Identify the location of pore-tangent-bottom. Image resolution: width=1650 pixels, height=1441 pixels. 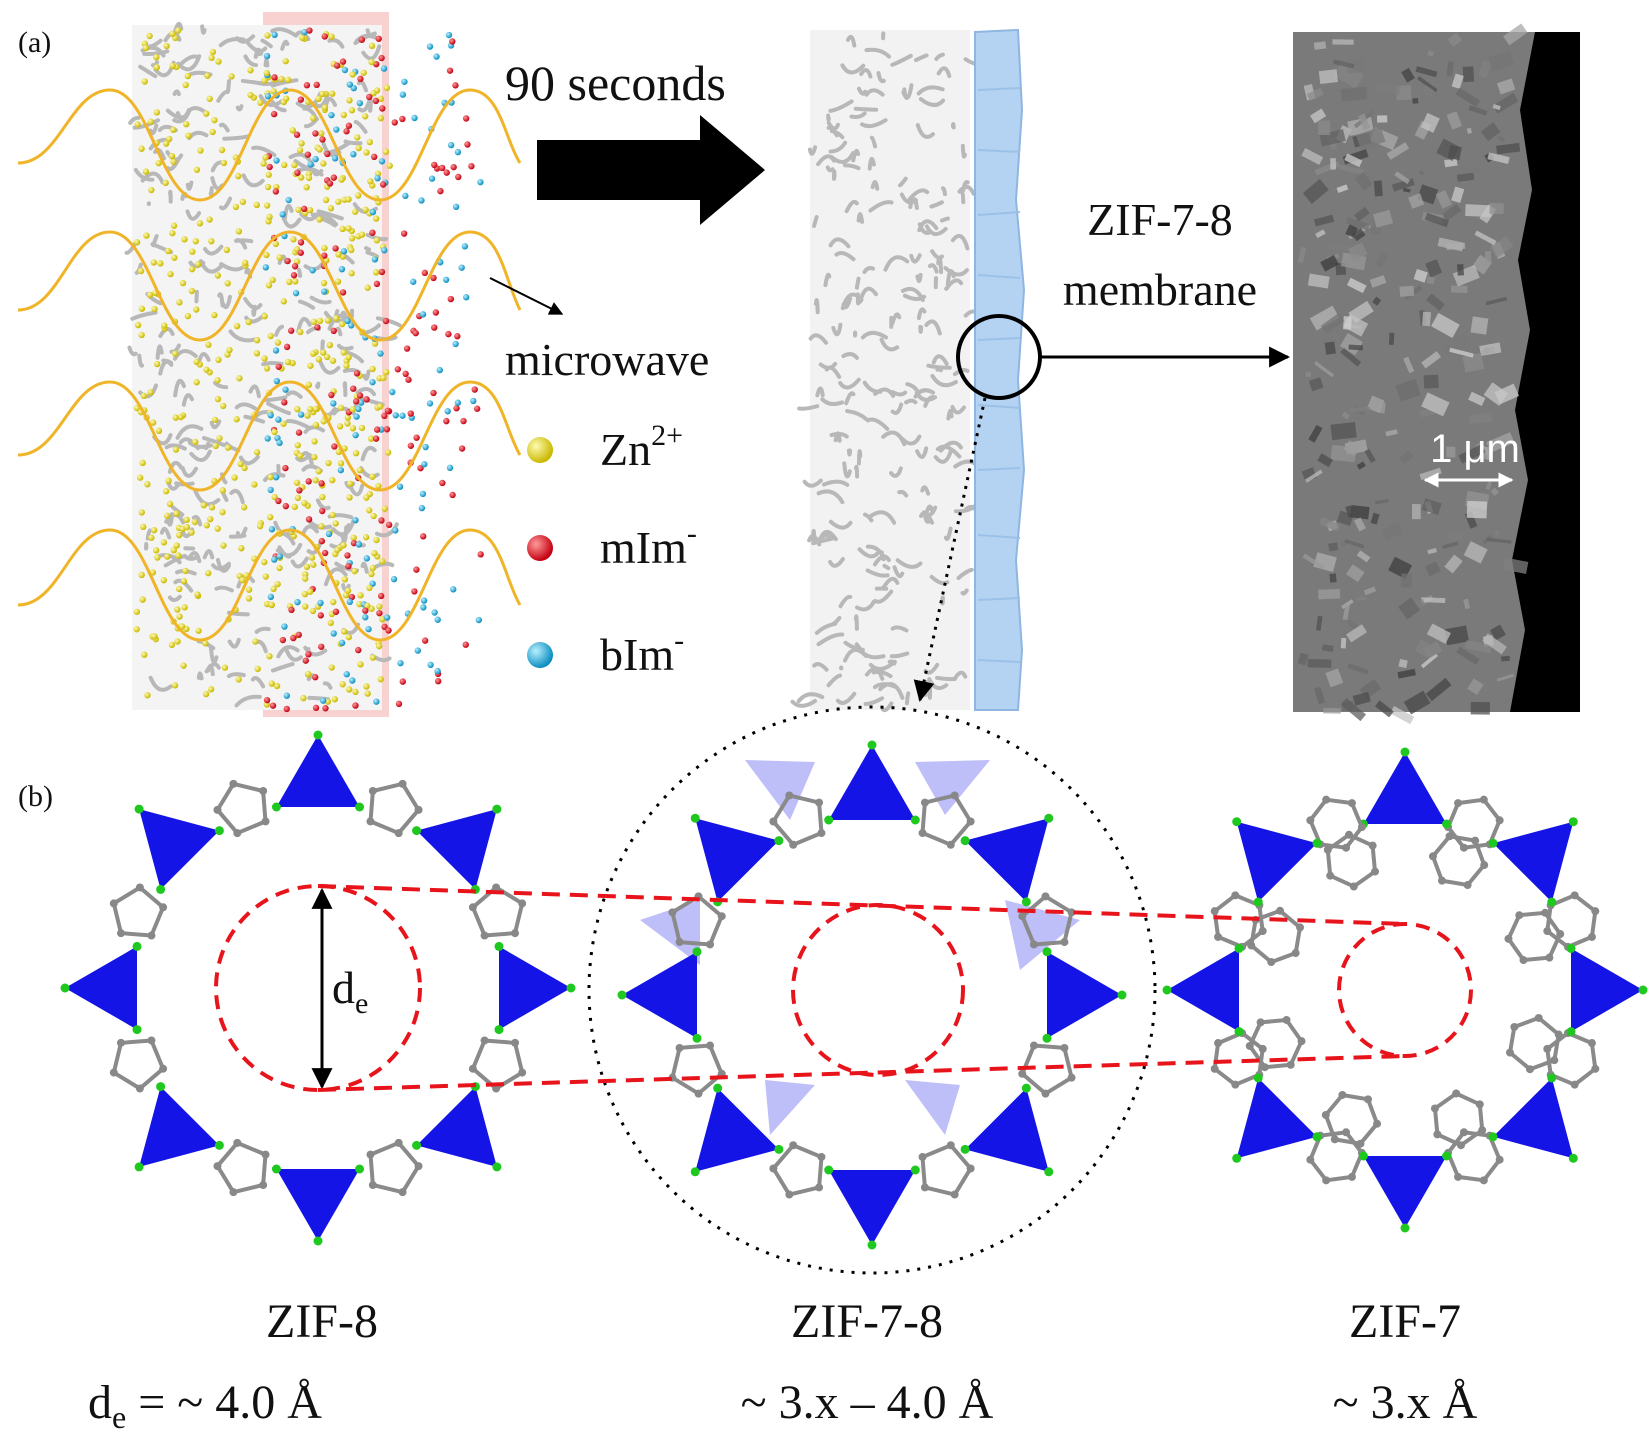
(861, 1073).